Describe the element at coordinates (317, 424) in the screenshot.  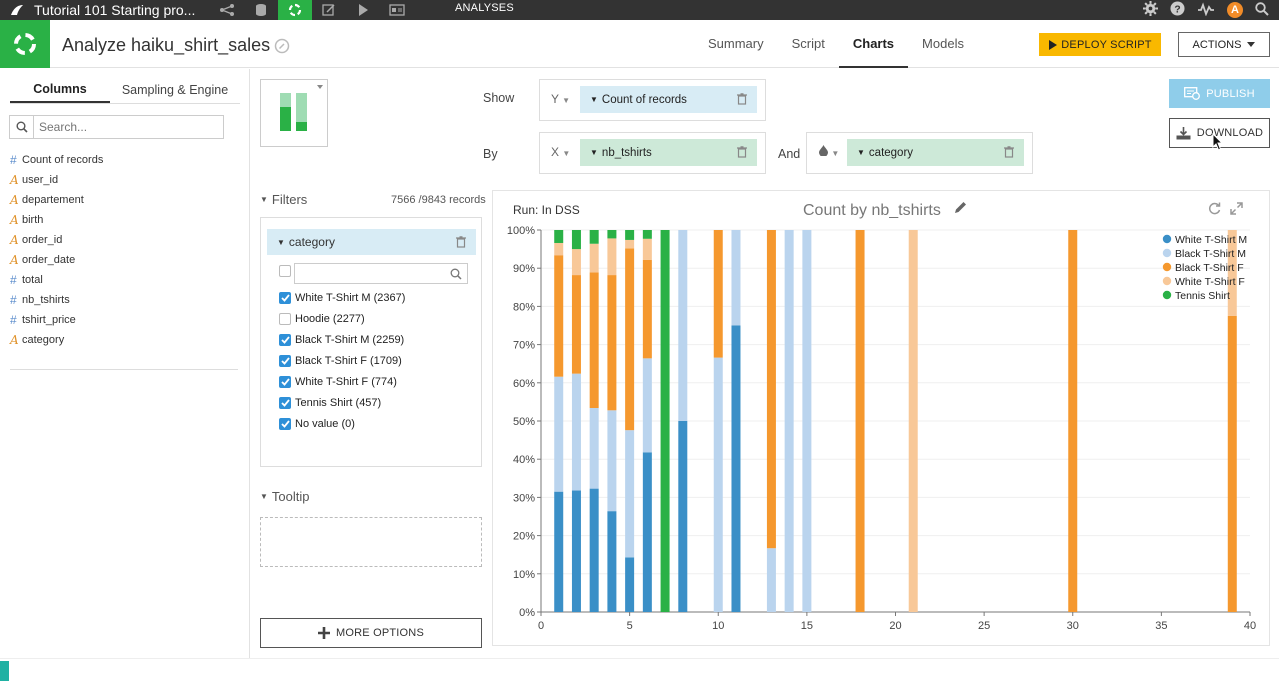
I see `filter-option: No value (0)` at that location.